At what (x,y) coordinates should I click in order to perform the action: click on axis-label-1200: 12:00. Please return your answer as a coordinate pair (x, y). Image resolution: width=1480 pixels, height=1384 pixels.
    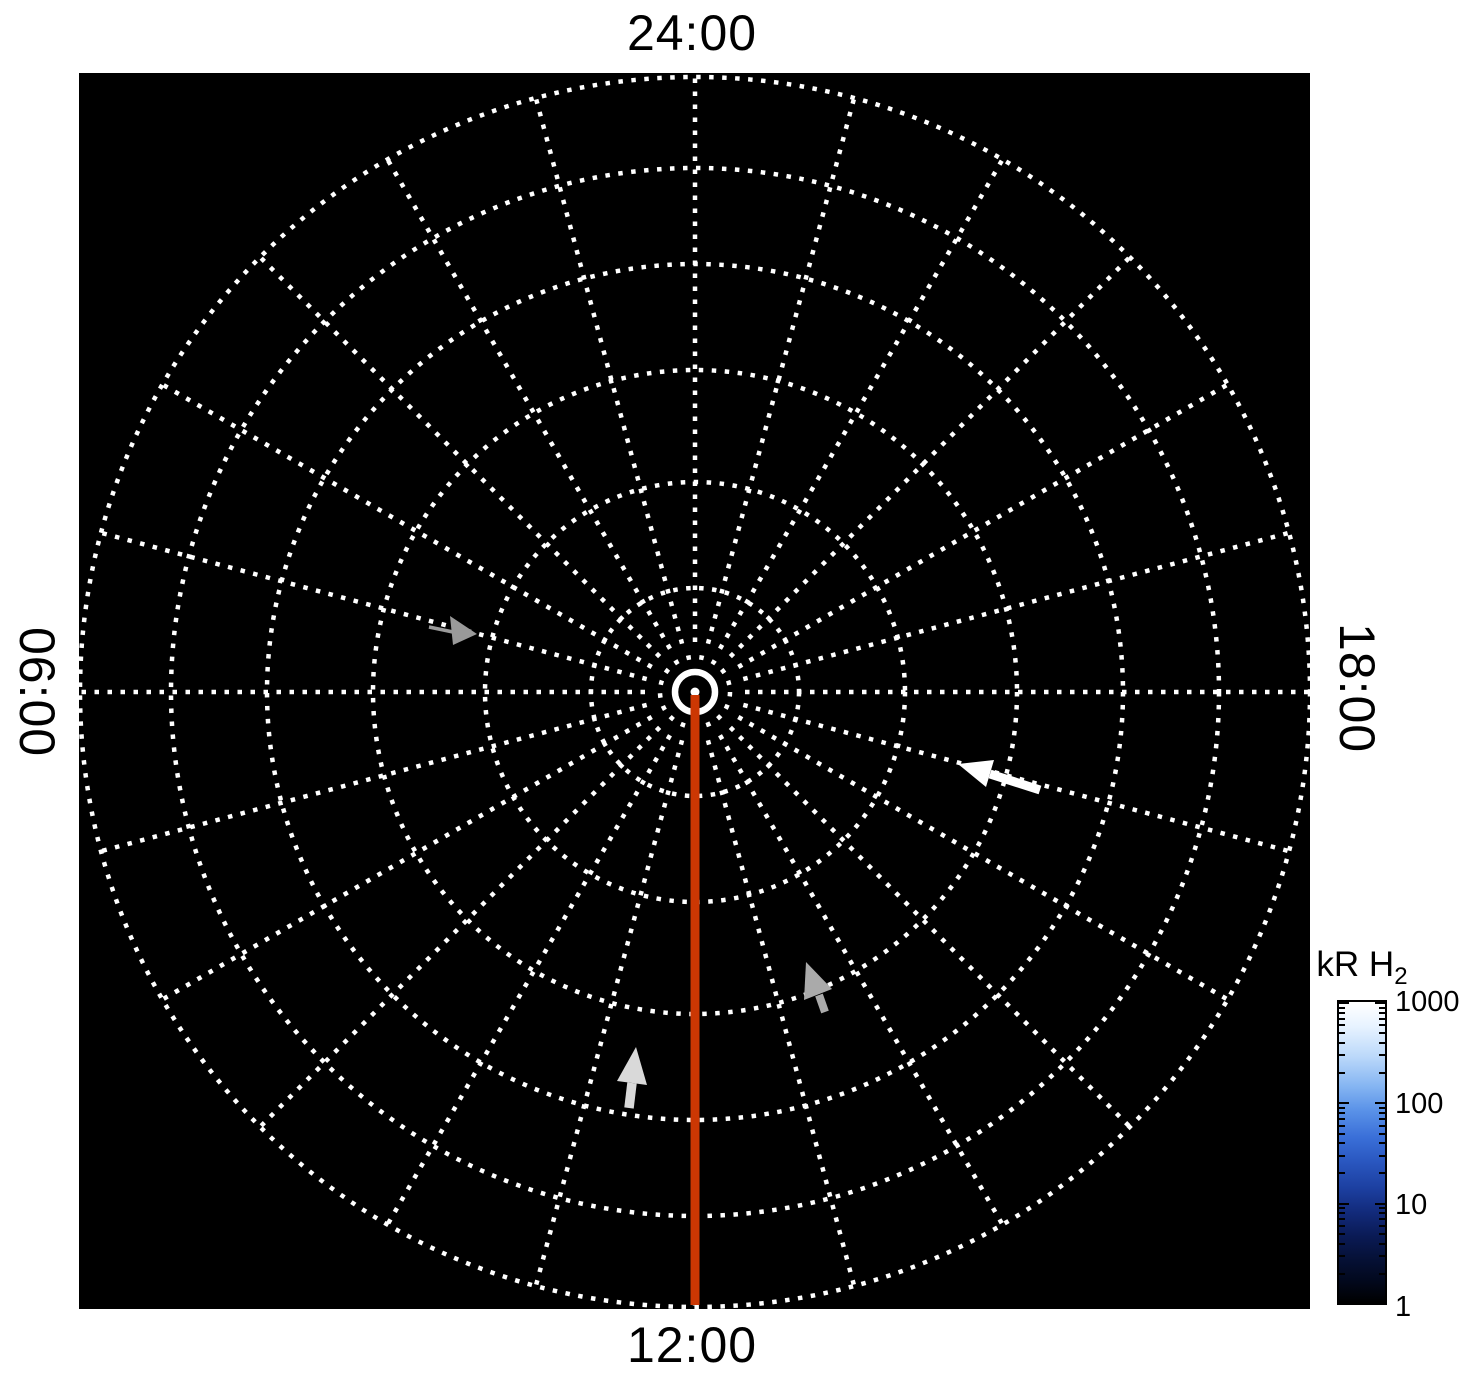
    Looking at the image, I should click on (692, 1345).